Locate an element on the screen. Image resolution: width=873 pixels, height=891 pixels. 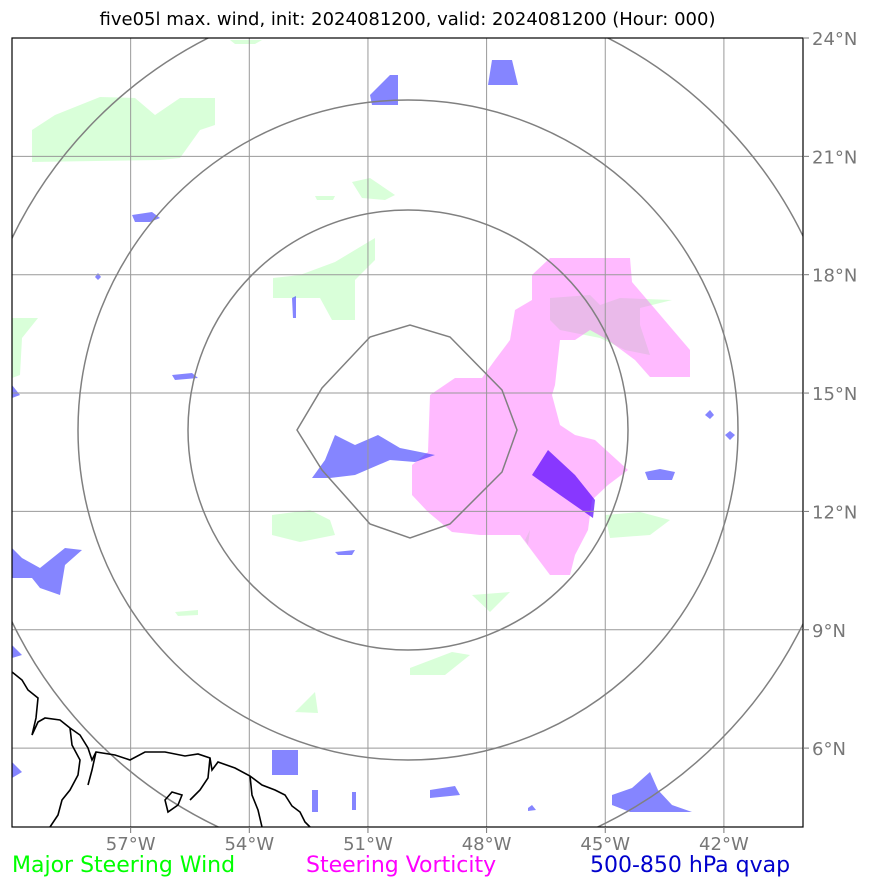
lat-tick-label: 9°N is located at coordinates (829, 631).